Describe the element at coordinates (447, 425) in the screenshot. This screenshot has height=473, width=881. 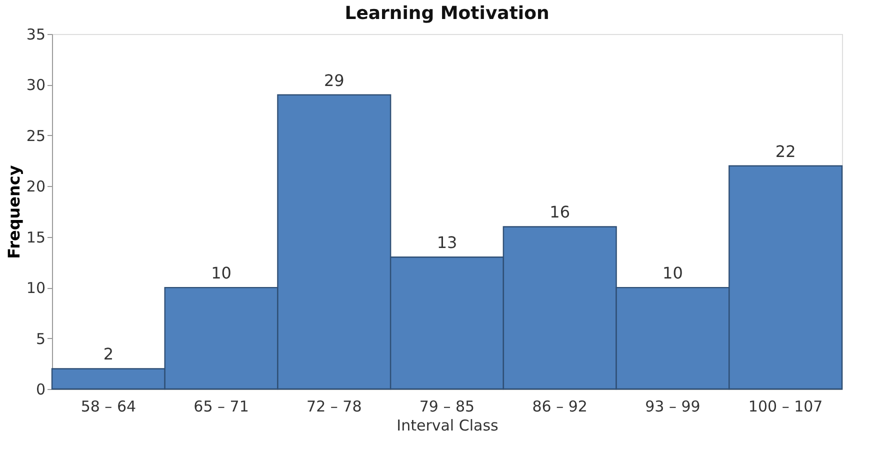
I see `x-axis-title: Interval Class` at that location.